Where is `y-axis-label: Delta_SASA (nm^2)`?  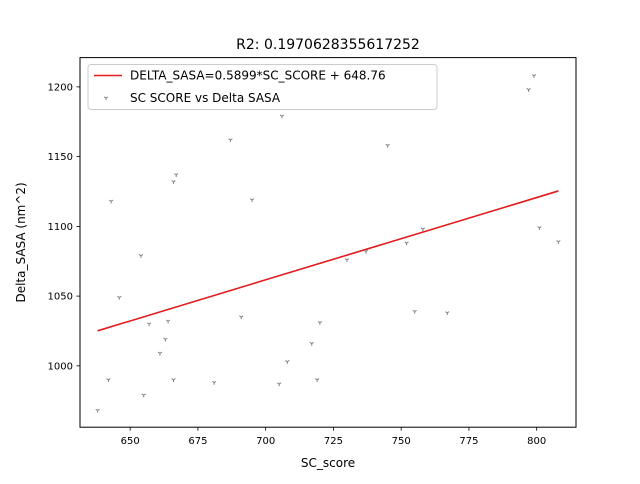
y-axis-label: Delta_SASA (nm^2) is located at coordinates (21, 242).